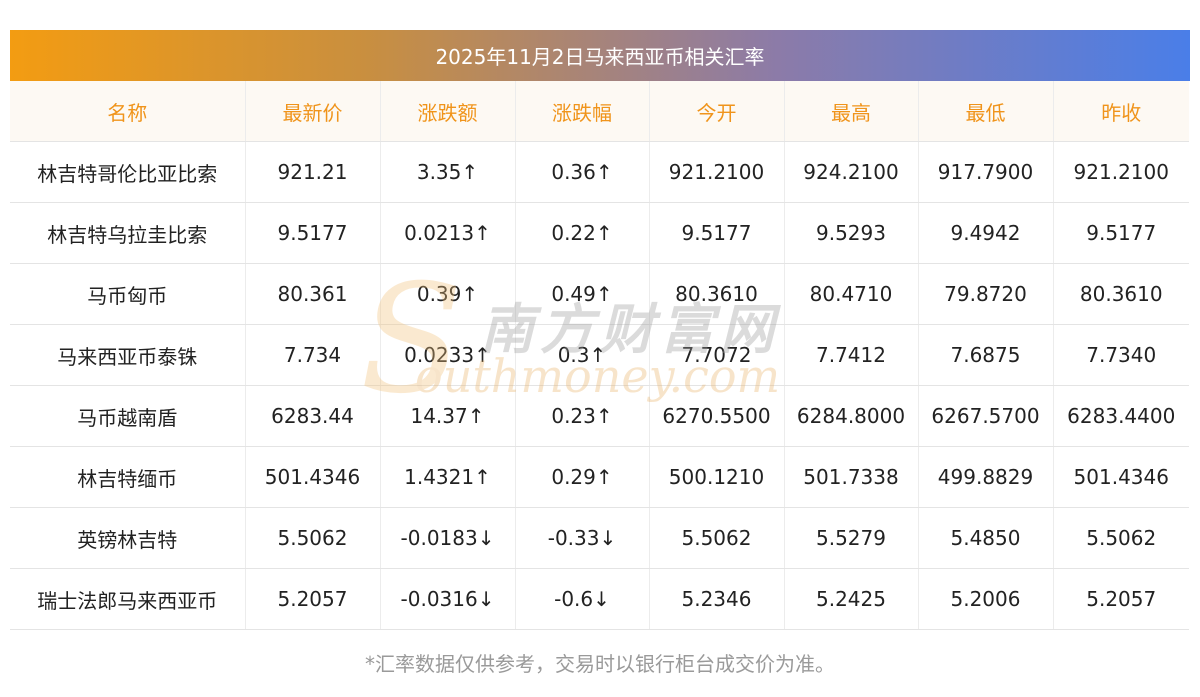 The image size is (1200, 697). What do you see at coordinates (1120, 538) in the screenshot?
I see `cell-prev-close: 5.5062` at bounding box center [1120, 538].